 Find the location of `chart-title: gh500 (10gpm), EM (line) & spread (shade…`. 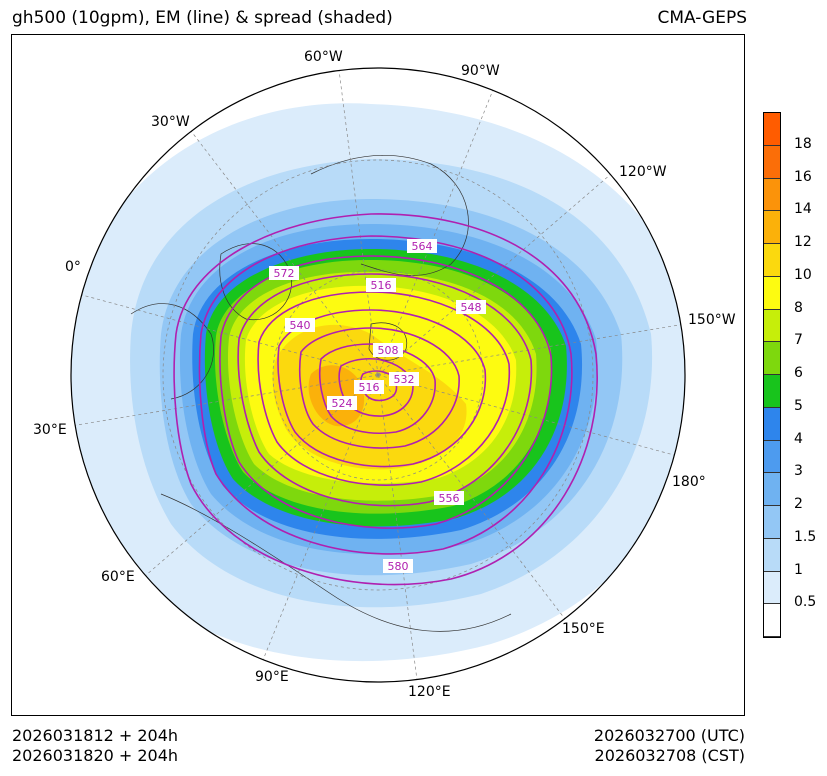

chart-title: gh500 (10gpm), EM (line) & spread (shade… is located at coordinates (202, 18).